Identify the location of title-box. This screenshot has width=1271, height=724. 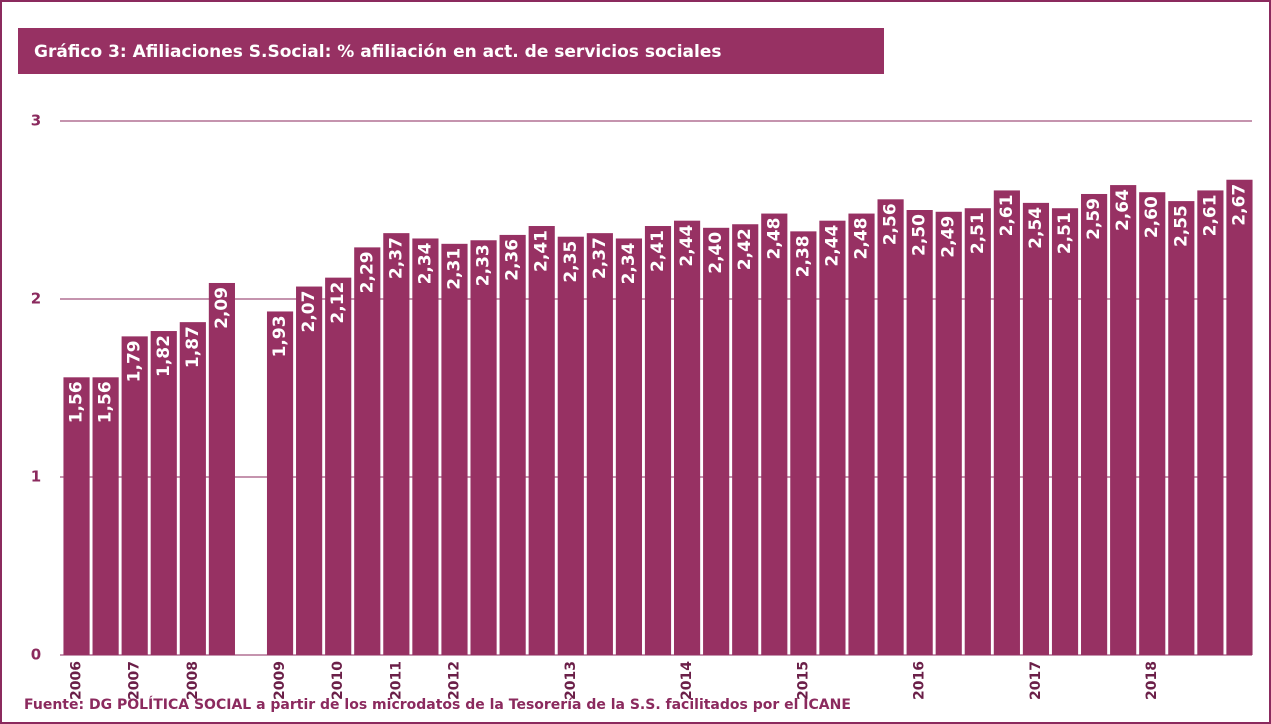
(451, 51).